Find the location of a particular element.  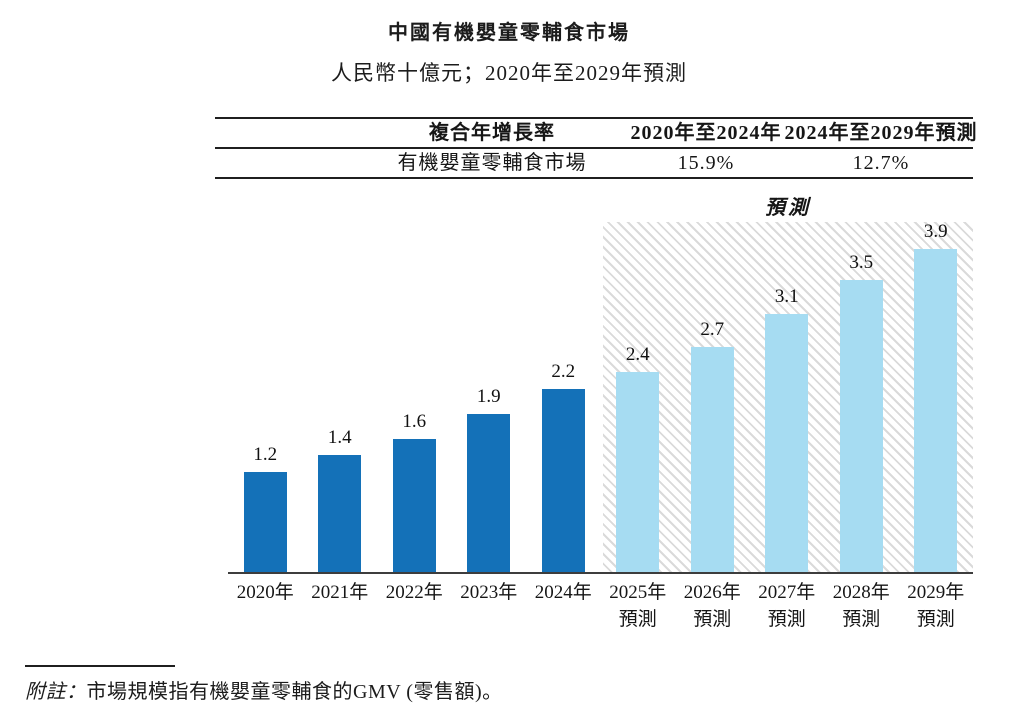

x-tick-year: 2029年 is located at coordinates (936, 592).